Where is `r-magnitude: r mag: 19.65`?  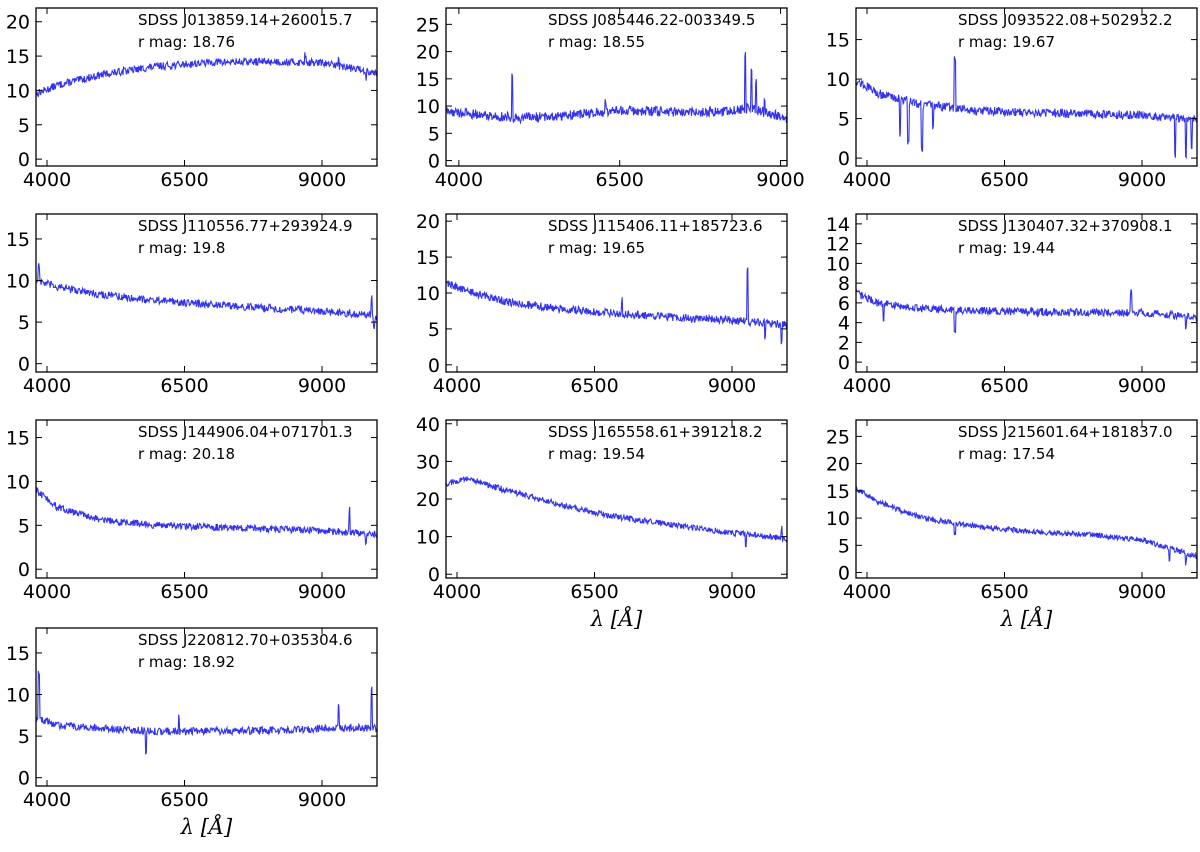
r-magnitude: r mag: 19.65 is located at coordinates (596, 248).